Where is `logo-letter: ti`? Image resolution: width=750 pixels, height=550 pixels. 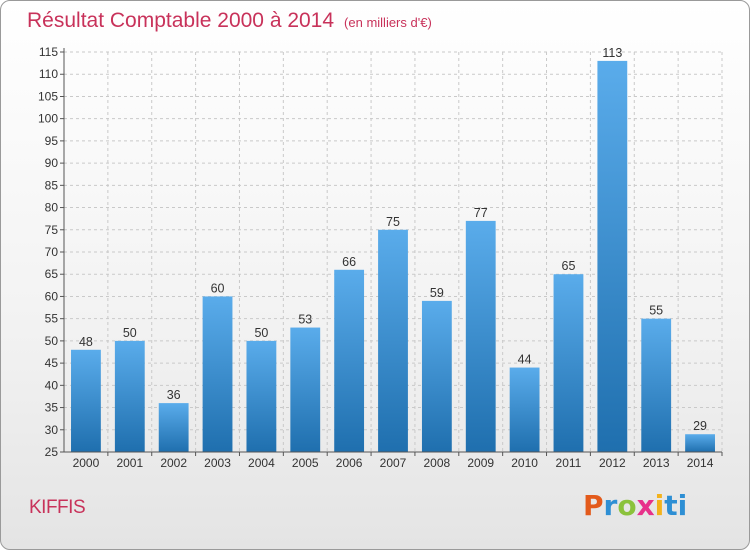
logo-letter: ti is located at coordinates (676, 505).